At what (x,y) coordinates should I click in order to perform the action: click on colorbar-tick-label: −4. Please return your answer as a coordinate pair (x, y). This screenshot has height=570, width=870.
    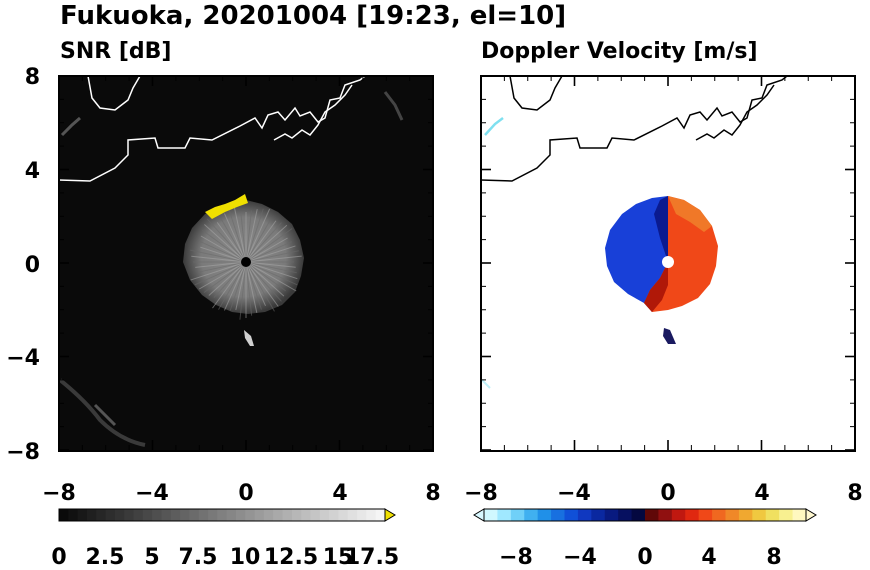
    Looking at the image, I should click on (580, 557).